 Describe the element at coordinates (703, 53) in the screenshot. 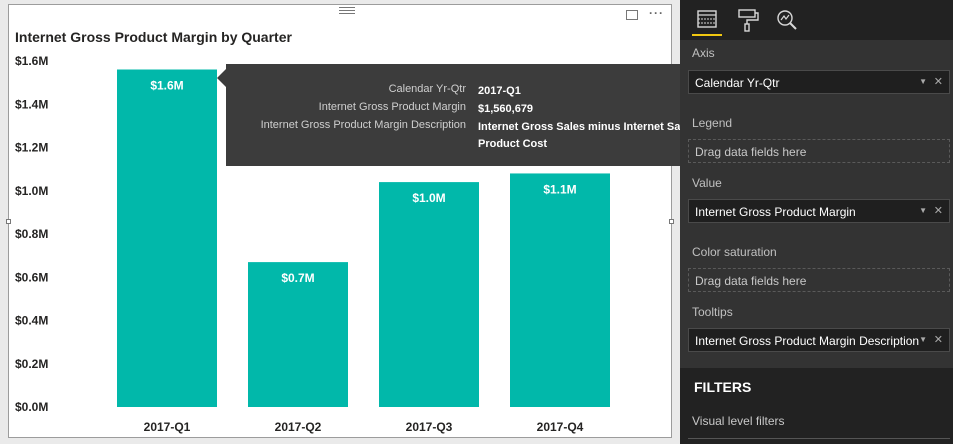

I see `axis-label: Axis` at that location.